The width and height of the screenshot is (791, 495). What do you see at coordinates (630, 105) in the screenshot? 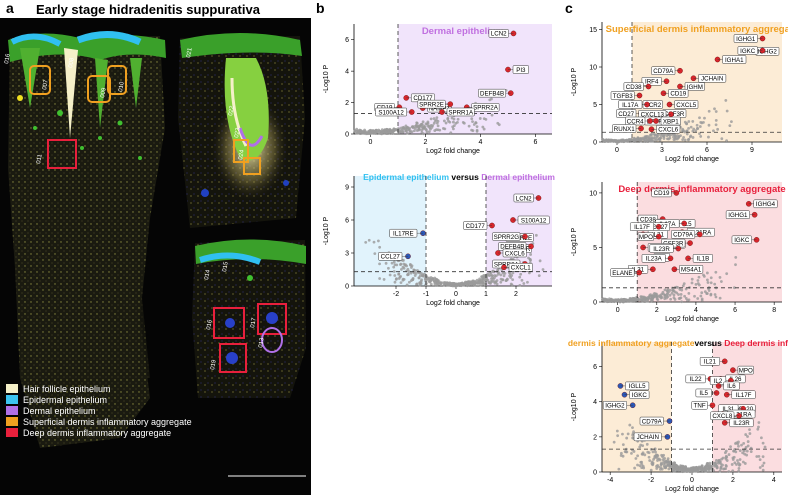
I see `gene-label: IL17A` at bounding box center [630, 105].